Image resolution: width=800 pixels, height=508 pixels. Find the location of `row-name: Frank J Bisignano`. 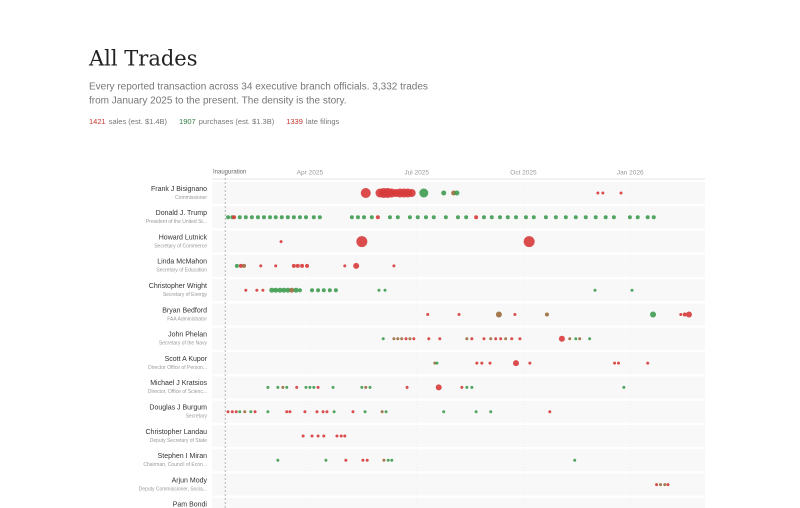

row-name: Frank J Bisignano is located at coordinates (179, 189).